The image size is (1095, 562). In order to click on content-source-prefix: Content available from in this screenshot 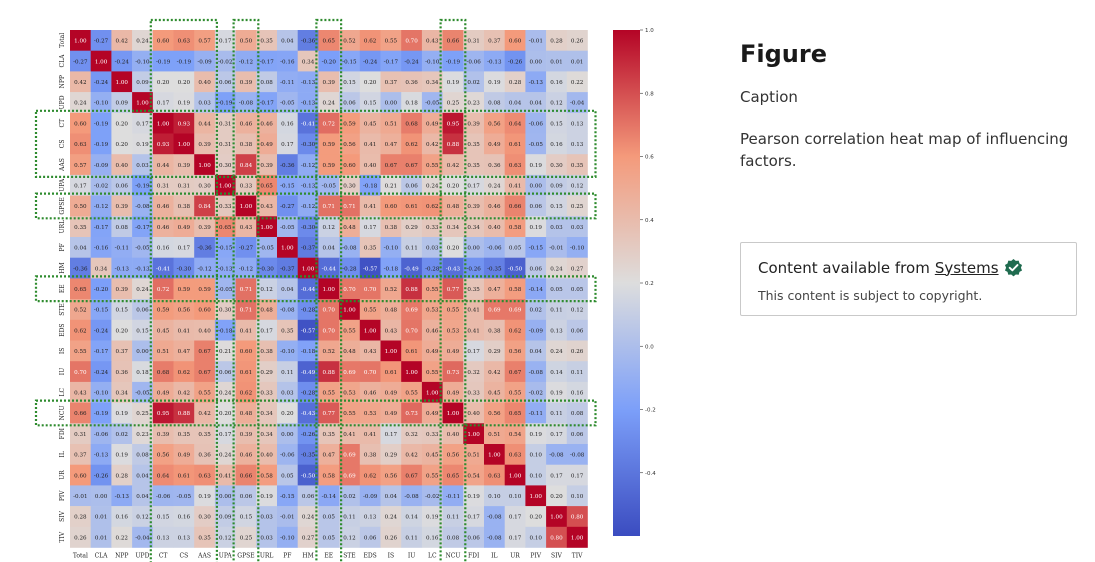, I will do `click(844, 267)`.